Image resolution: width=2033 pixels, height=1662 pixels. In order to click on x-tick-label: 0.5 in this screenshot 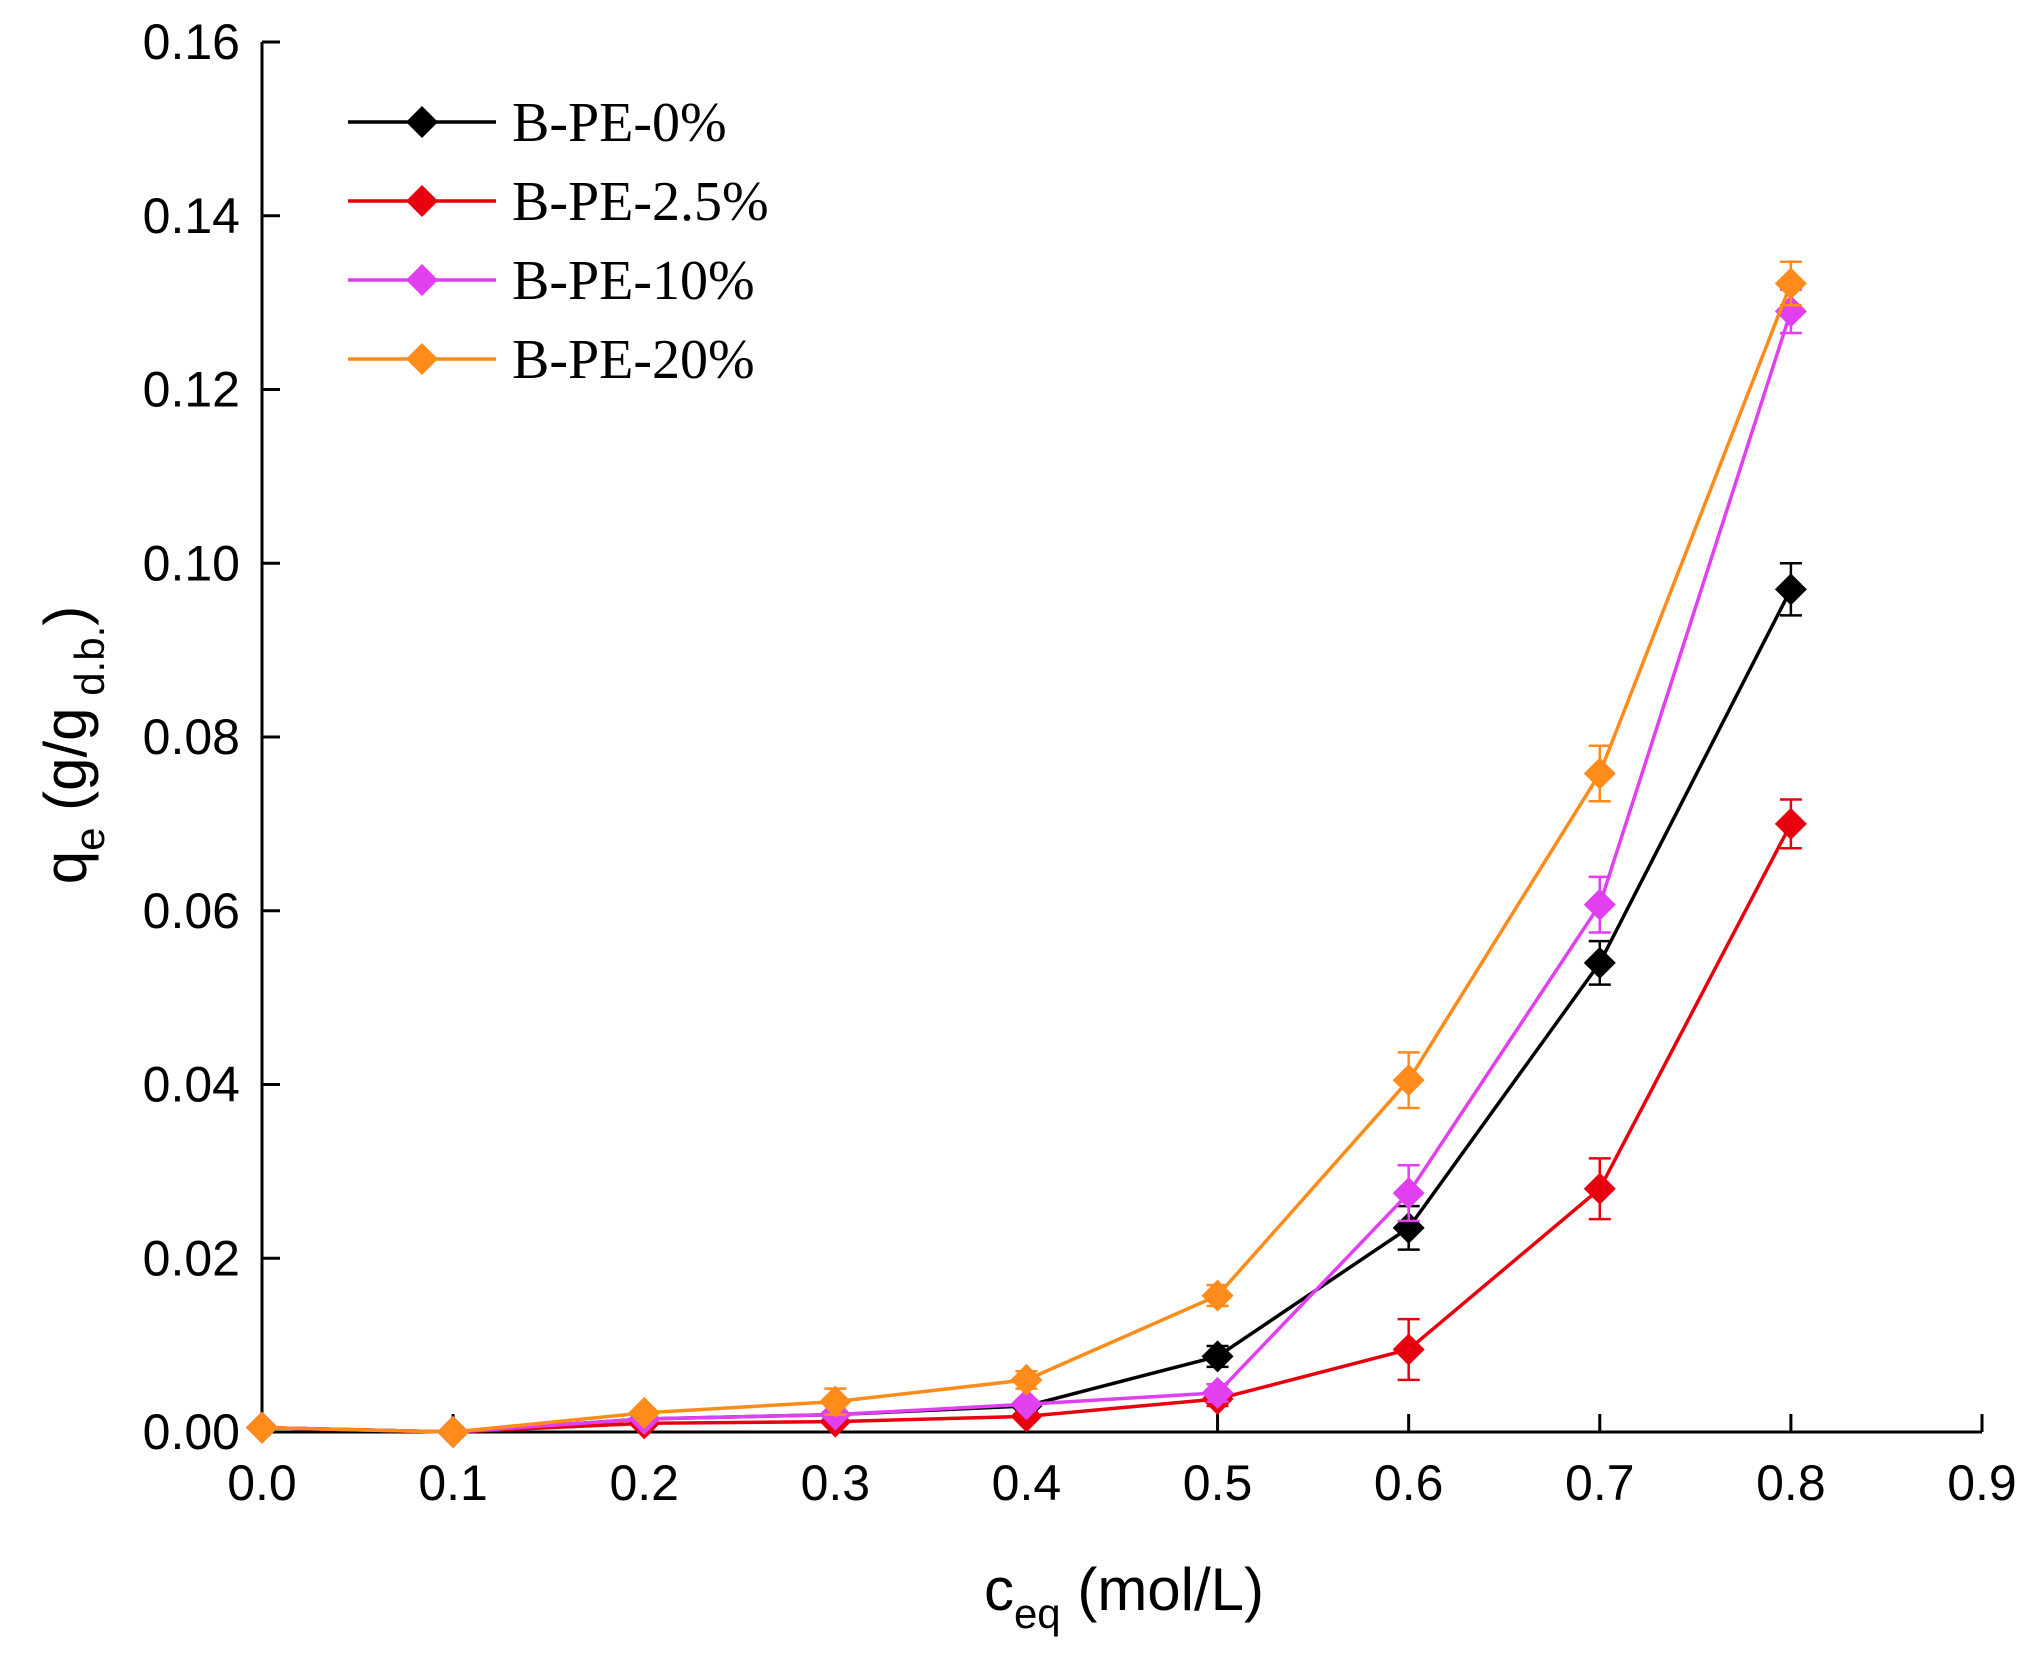, I will do `click(1218, 1483)`.